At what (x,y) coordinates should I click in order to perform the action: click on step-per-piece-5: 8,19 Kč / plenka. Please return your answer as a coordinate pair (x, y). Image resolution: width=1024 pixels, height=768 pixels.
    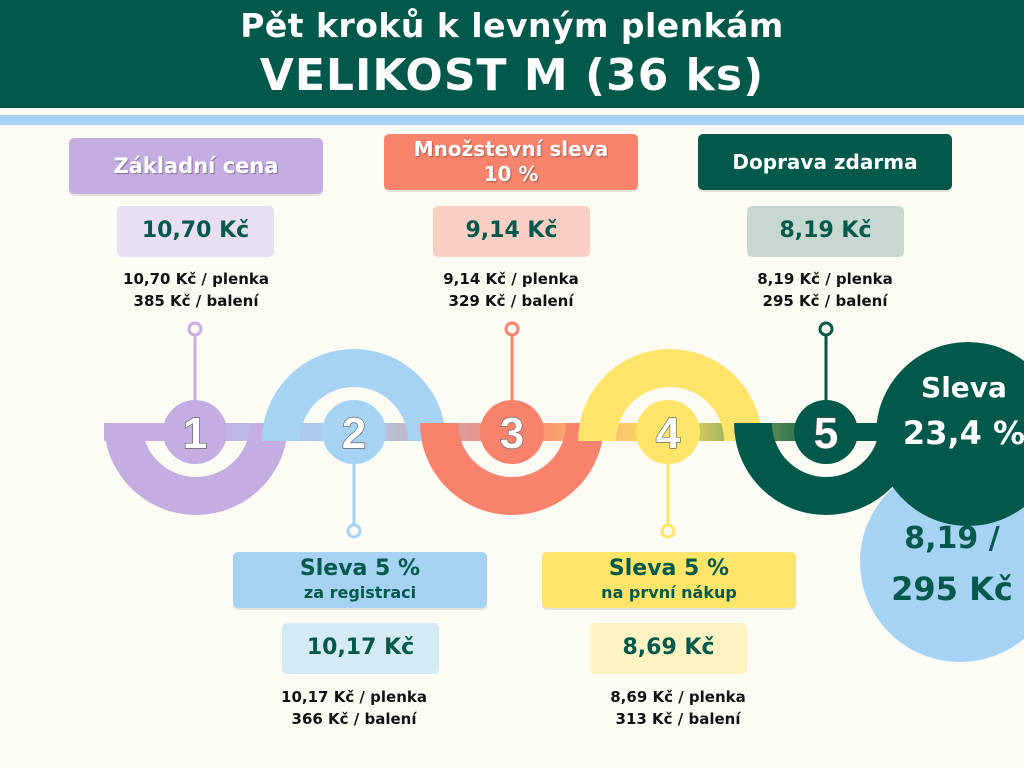
    Looking at the image, I should click on (825, 279).